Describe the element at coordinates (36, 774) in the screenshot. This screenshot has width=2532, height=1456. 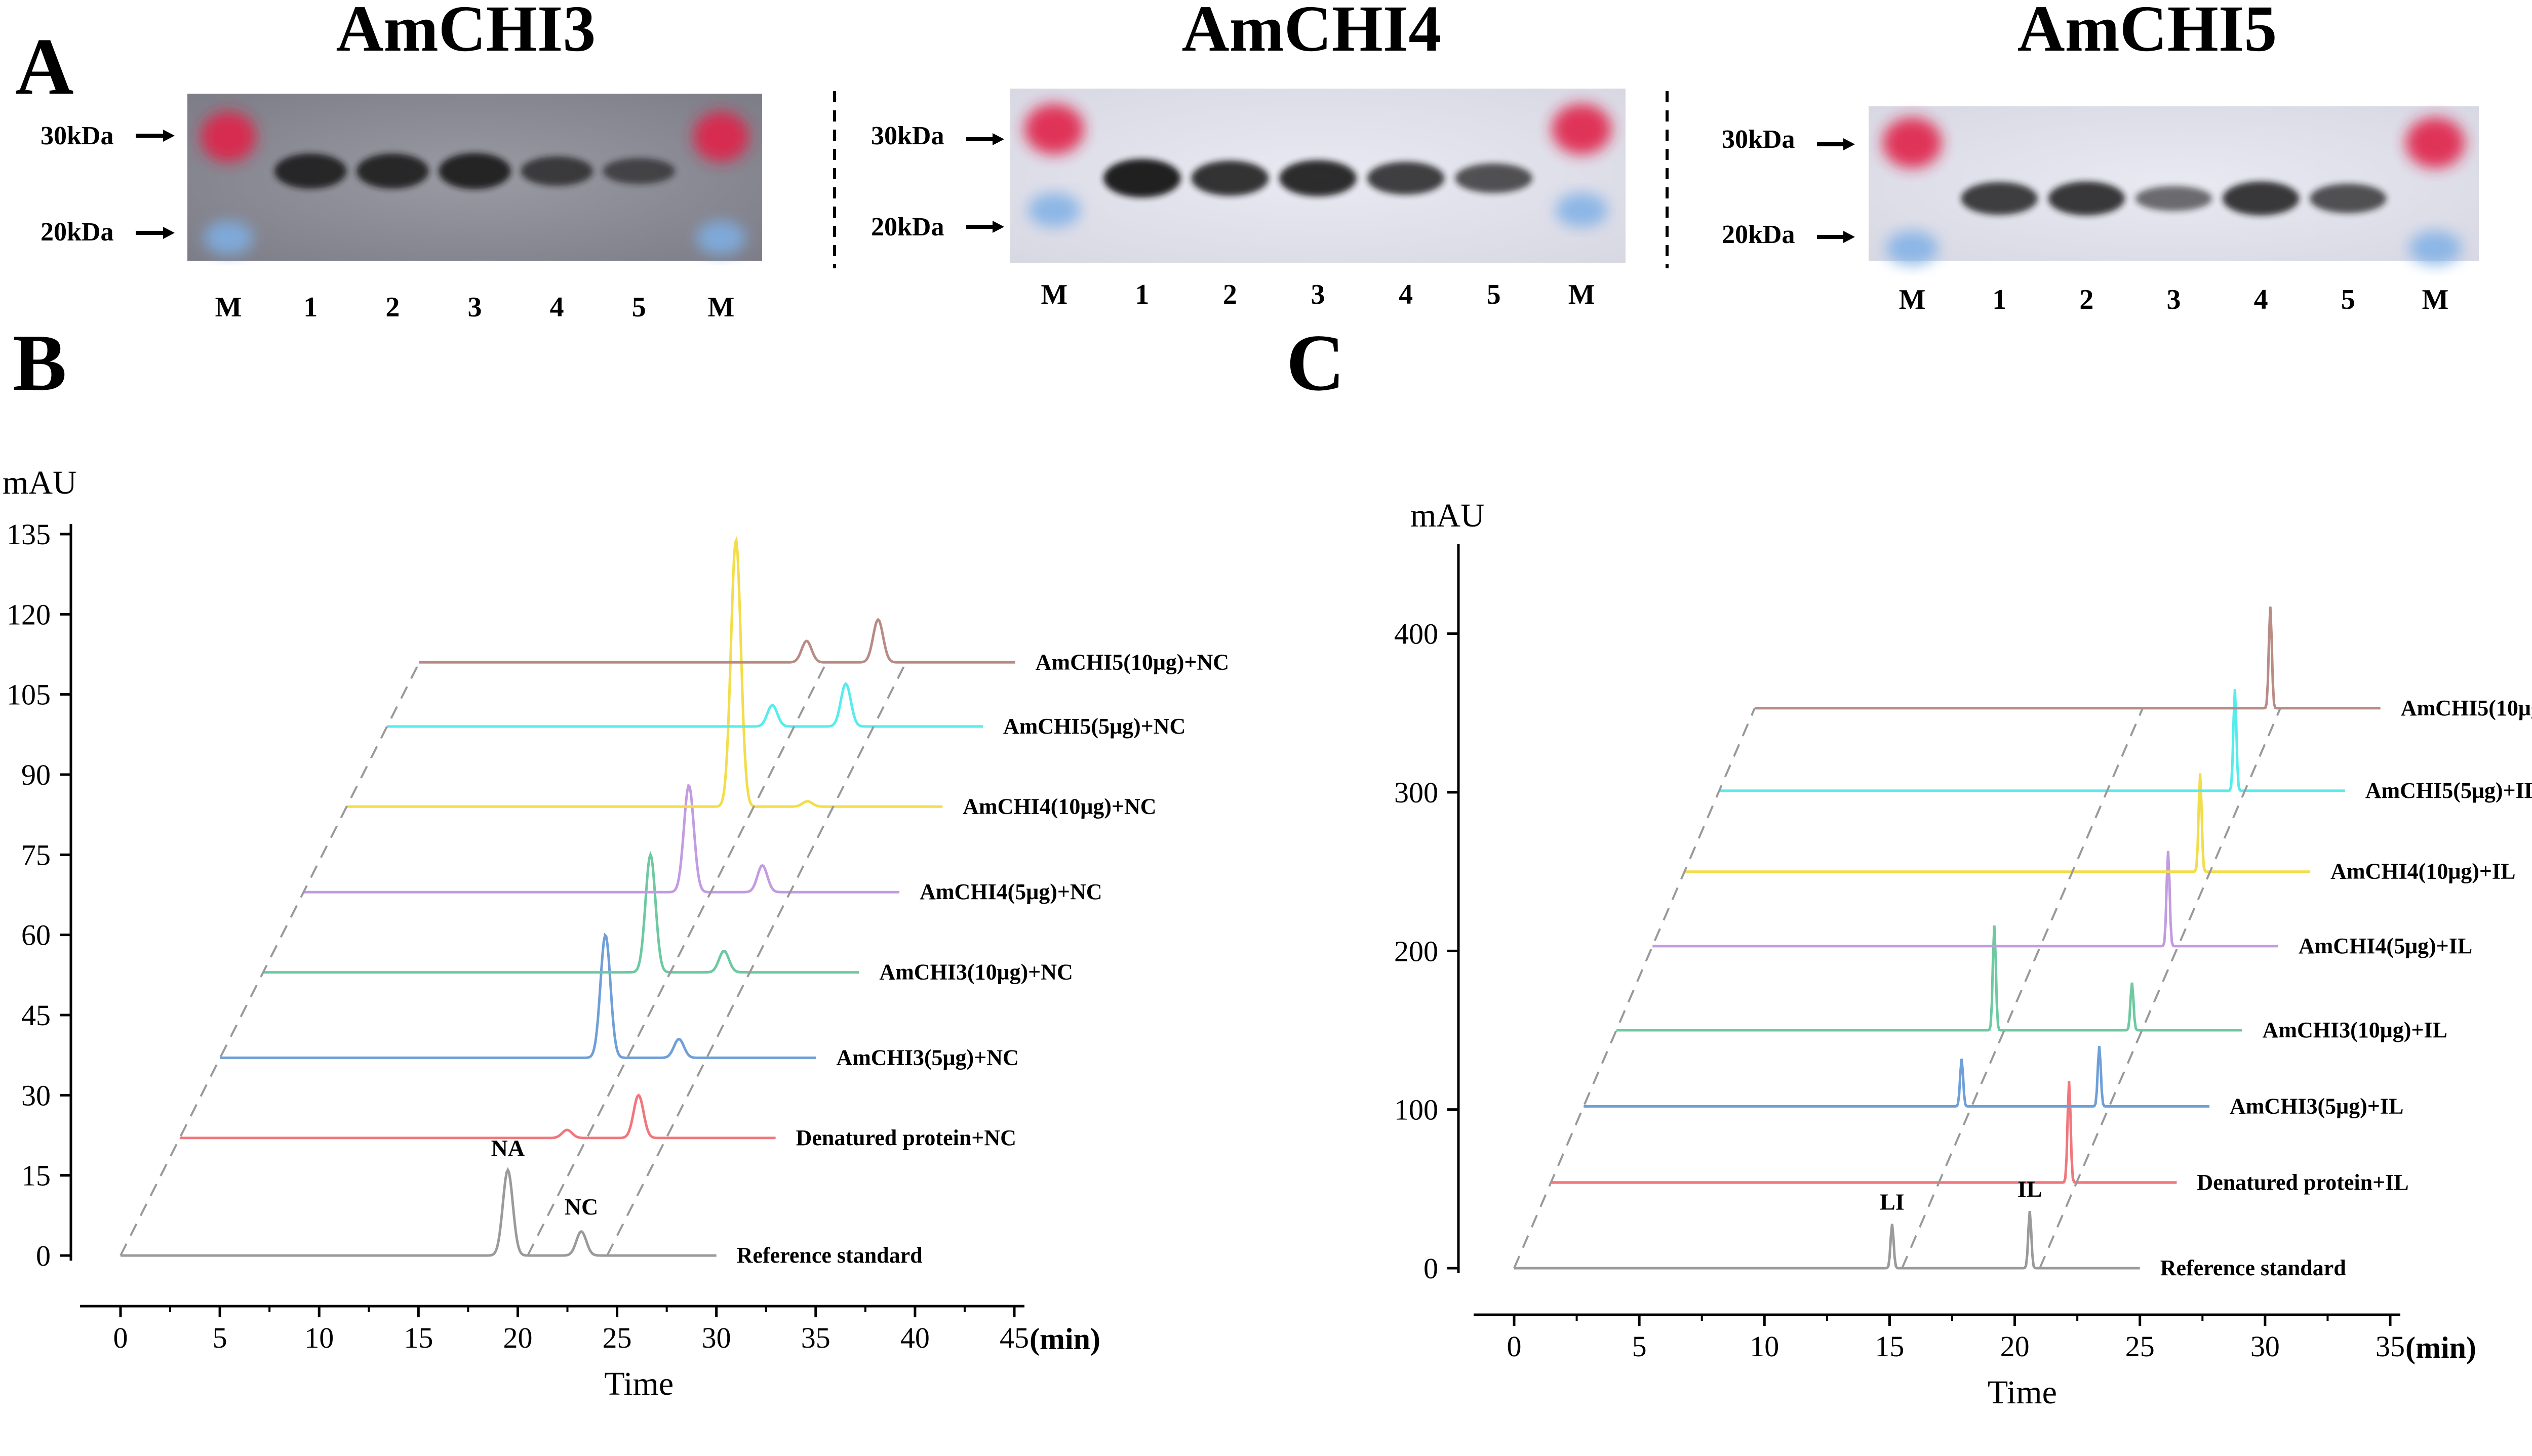
I see `y-tick-label: 90` at that location.